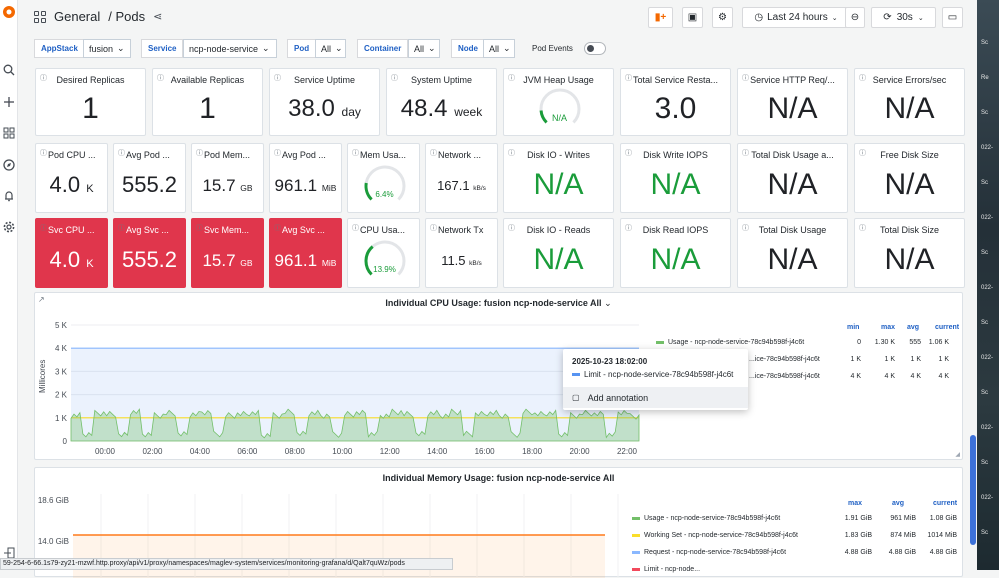 The width and height of the screenshot is (999, 578). Describe the element at coordinates (792, 178) in the screenshot. I see `stat-panel: ⓘ Total Disk Usage a... N/A` at that location.